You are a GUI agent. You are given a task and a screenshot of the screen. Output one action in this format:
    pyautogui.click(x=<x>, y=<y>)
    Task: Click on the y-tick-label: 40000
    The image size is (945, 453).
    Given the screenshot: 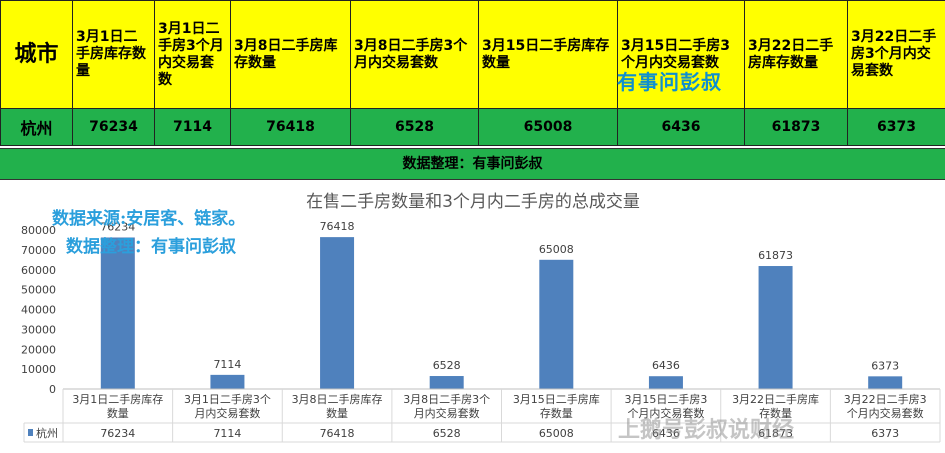 What is the action you would take?
    pyautogui.click(x=38, y=310)
    